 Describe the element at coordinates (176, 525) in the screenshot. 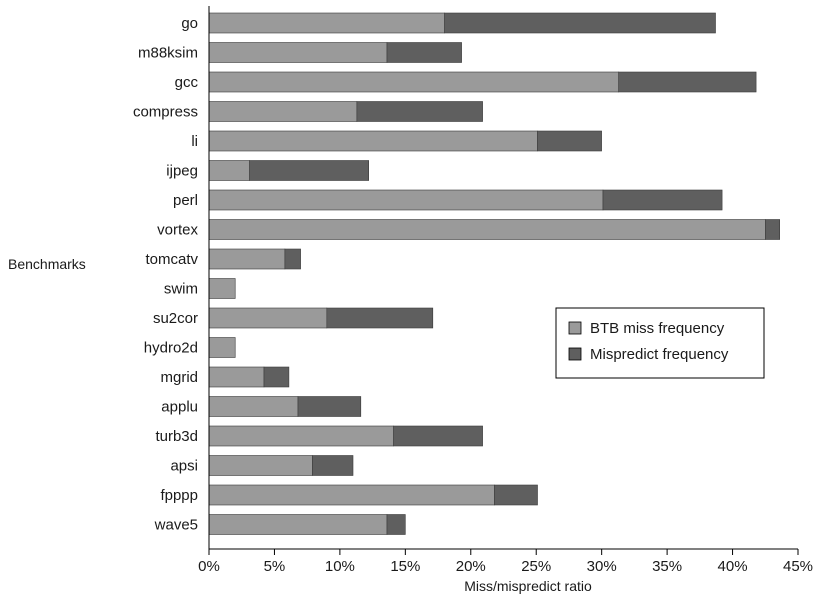

I see `category-label: wave5` at that location.